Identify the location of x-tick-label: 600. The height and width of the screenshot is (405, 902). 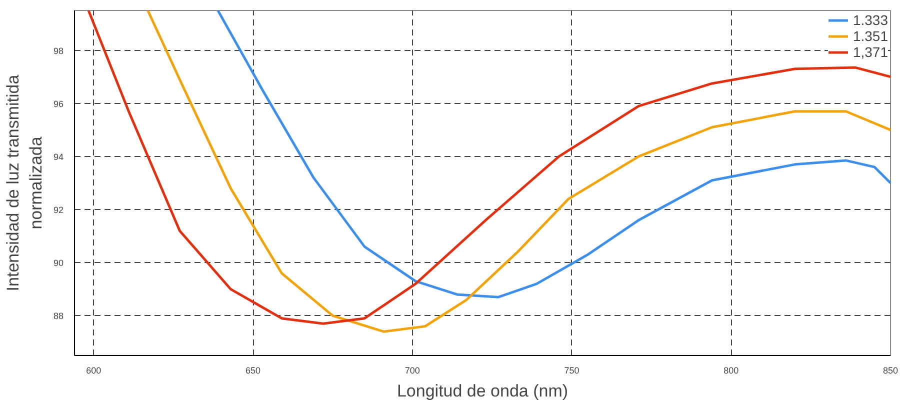
(94, 371).